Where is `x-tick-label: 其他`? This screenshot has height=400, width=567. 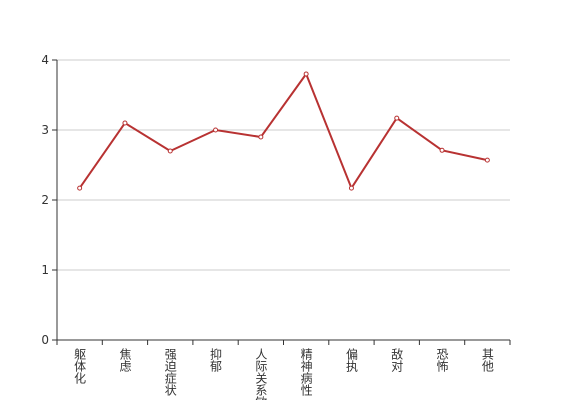
x-tick-label: 其他 is located at coordinates (487, 360).